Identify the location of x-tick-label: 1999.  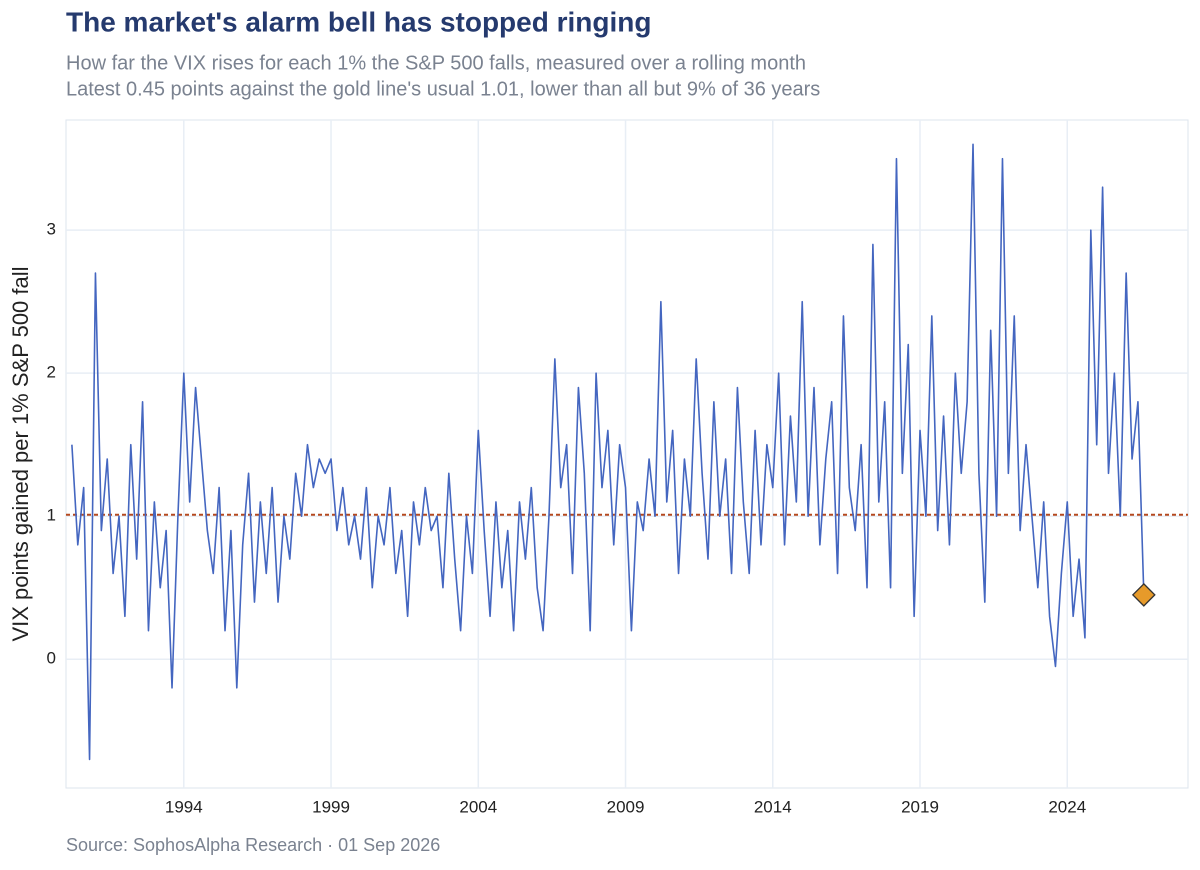
(331, 806).